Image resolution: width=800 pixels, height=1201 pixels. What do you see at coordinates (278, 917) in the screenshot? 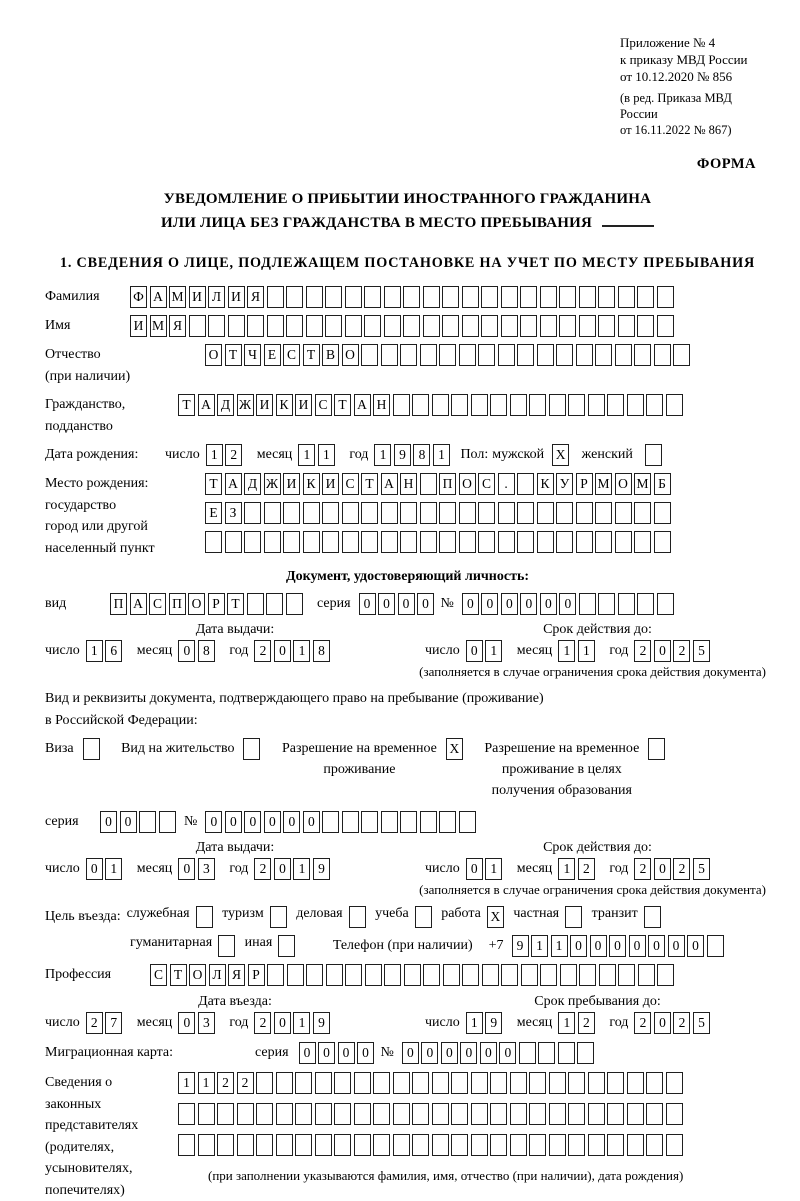
I see `checkbox-turizm` at bounding box center [278, 917].